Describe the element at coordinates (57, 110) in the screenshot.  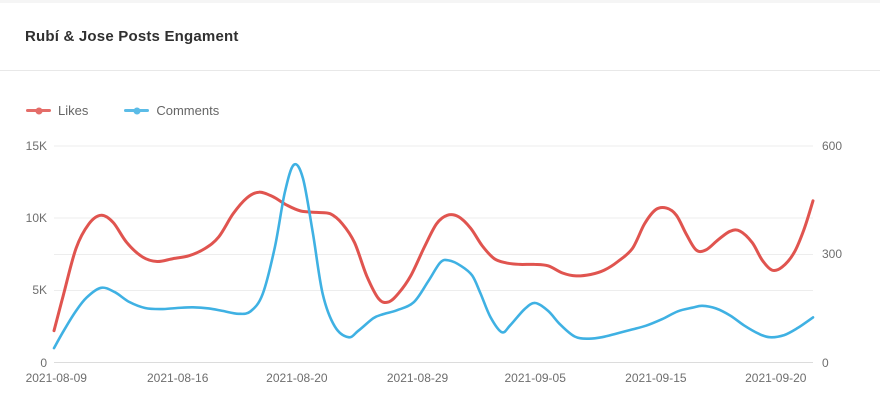
I see `legend-item-likes: Likes` at that location.